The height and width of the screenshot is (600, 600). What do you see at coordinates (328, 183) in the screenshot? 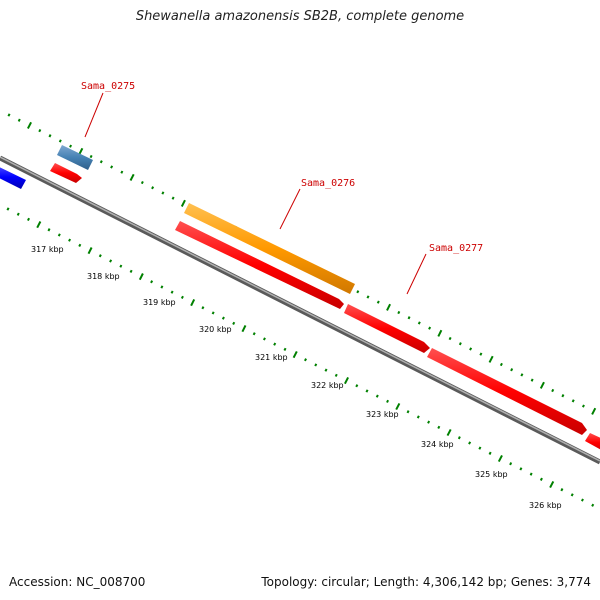
I see `gene-label-sama-0276: Sama_0276` at bounding box center [328, 183].